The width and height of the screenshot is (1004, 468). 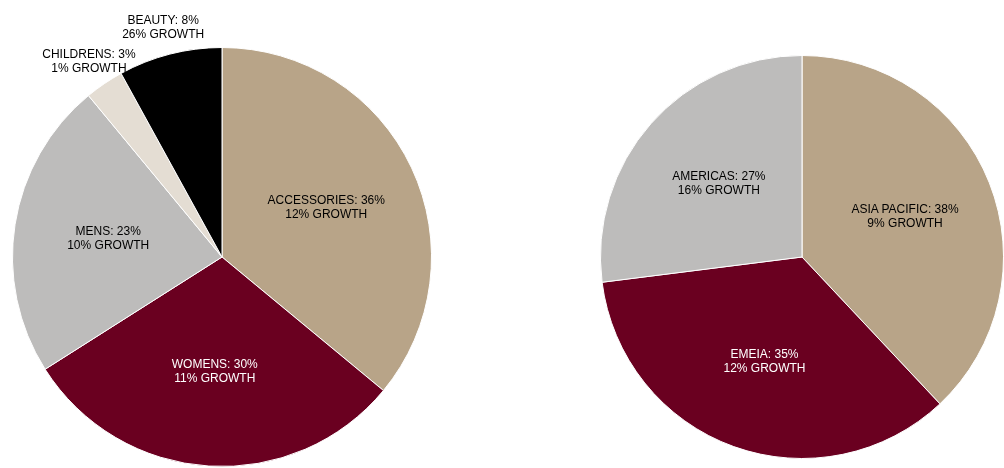 What do you see at coordinates (326, 200) in the screenshot?
I see `slice-label: ACCESSORIES: 36%` at bounding box center [326, 200].